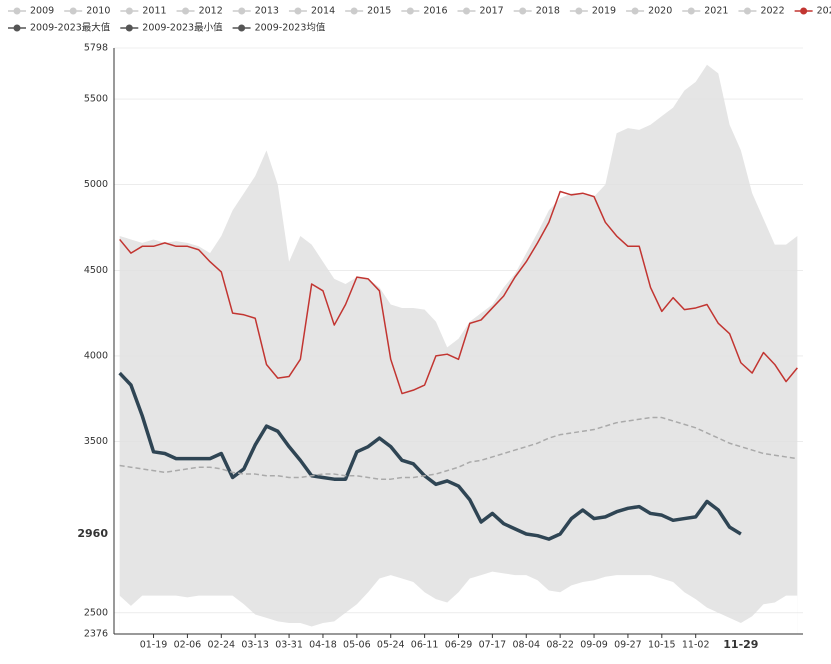  I want to click on y-tick-label: 2500, so click(96, 612).